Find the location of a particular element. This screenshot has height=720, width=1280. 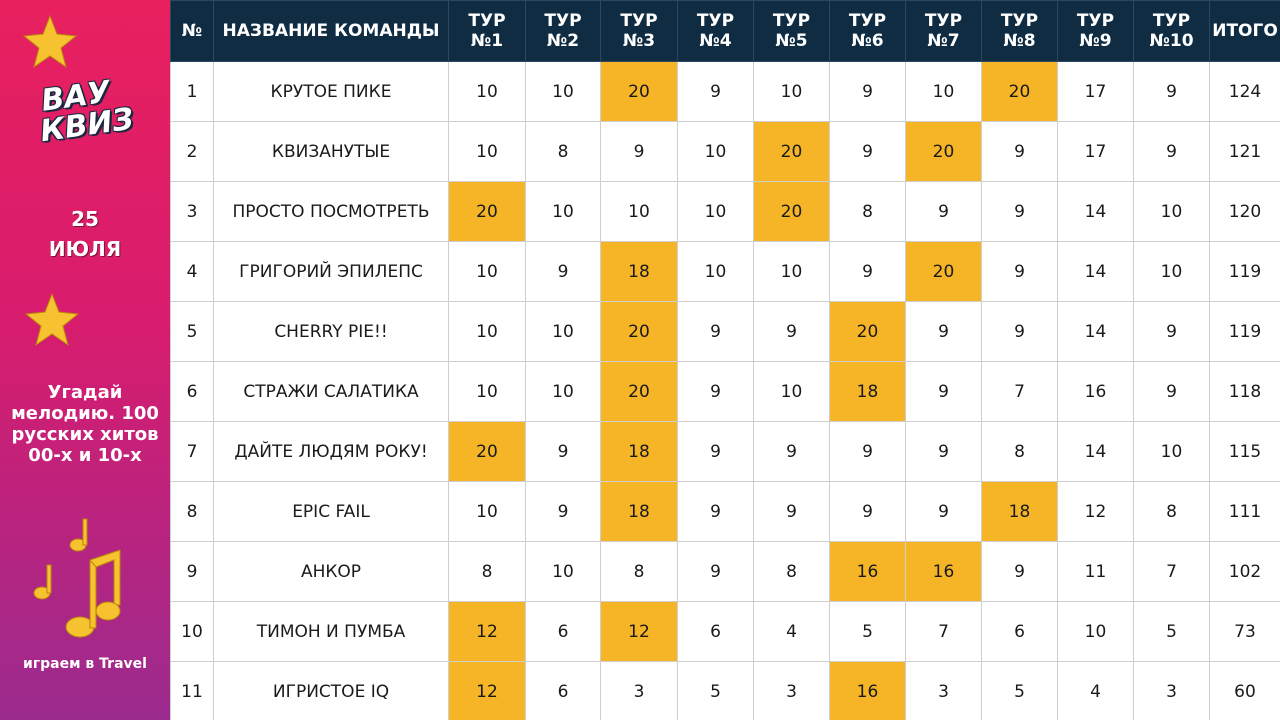

venue: играем в Travel is located at coordinates (85, 664).